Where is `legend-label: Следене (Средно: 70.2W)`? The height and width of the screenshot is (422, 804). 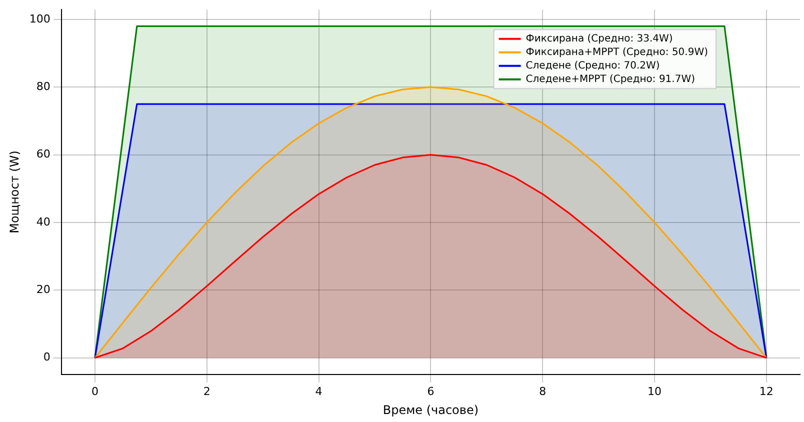 legend-label: Следене (Средно: 70.2W) is located at coordinates (593, 66).